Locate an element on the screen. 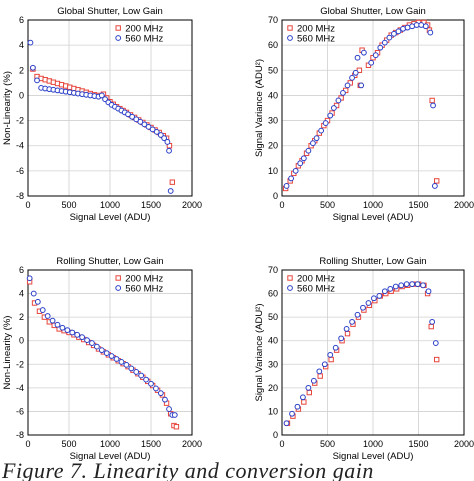 The height and width of the screenshot is (481, 474). x-tick-label: 2000 is located at coordinates (464, 444).